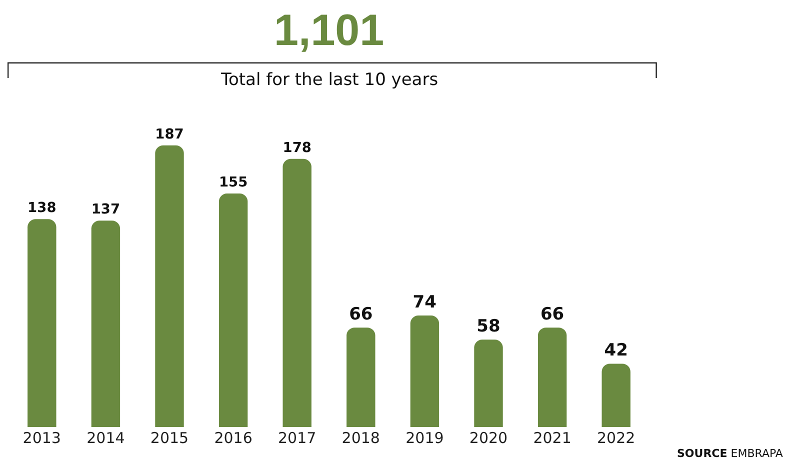 Image resolution: width=788 pixels, height=462 pixels. What do you see at coordinates (425, 438) in the screenshot?
I see `x-tick-label: 2019` at bounding box center [425, 438].